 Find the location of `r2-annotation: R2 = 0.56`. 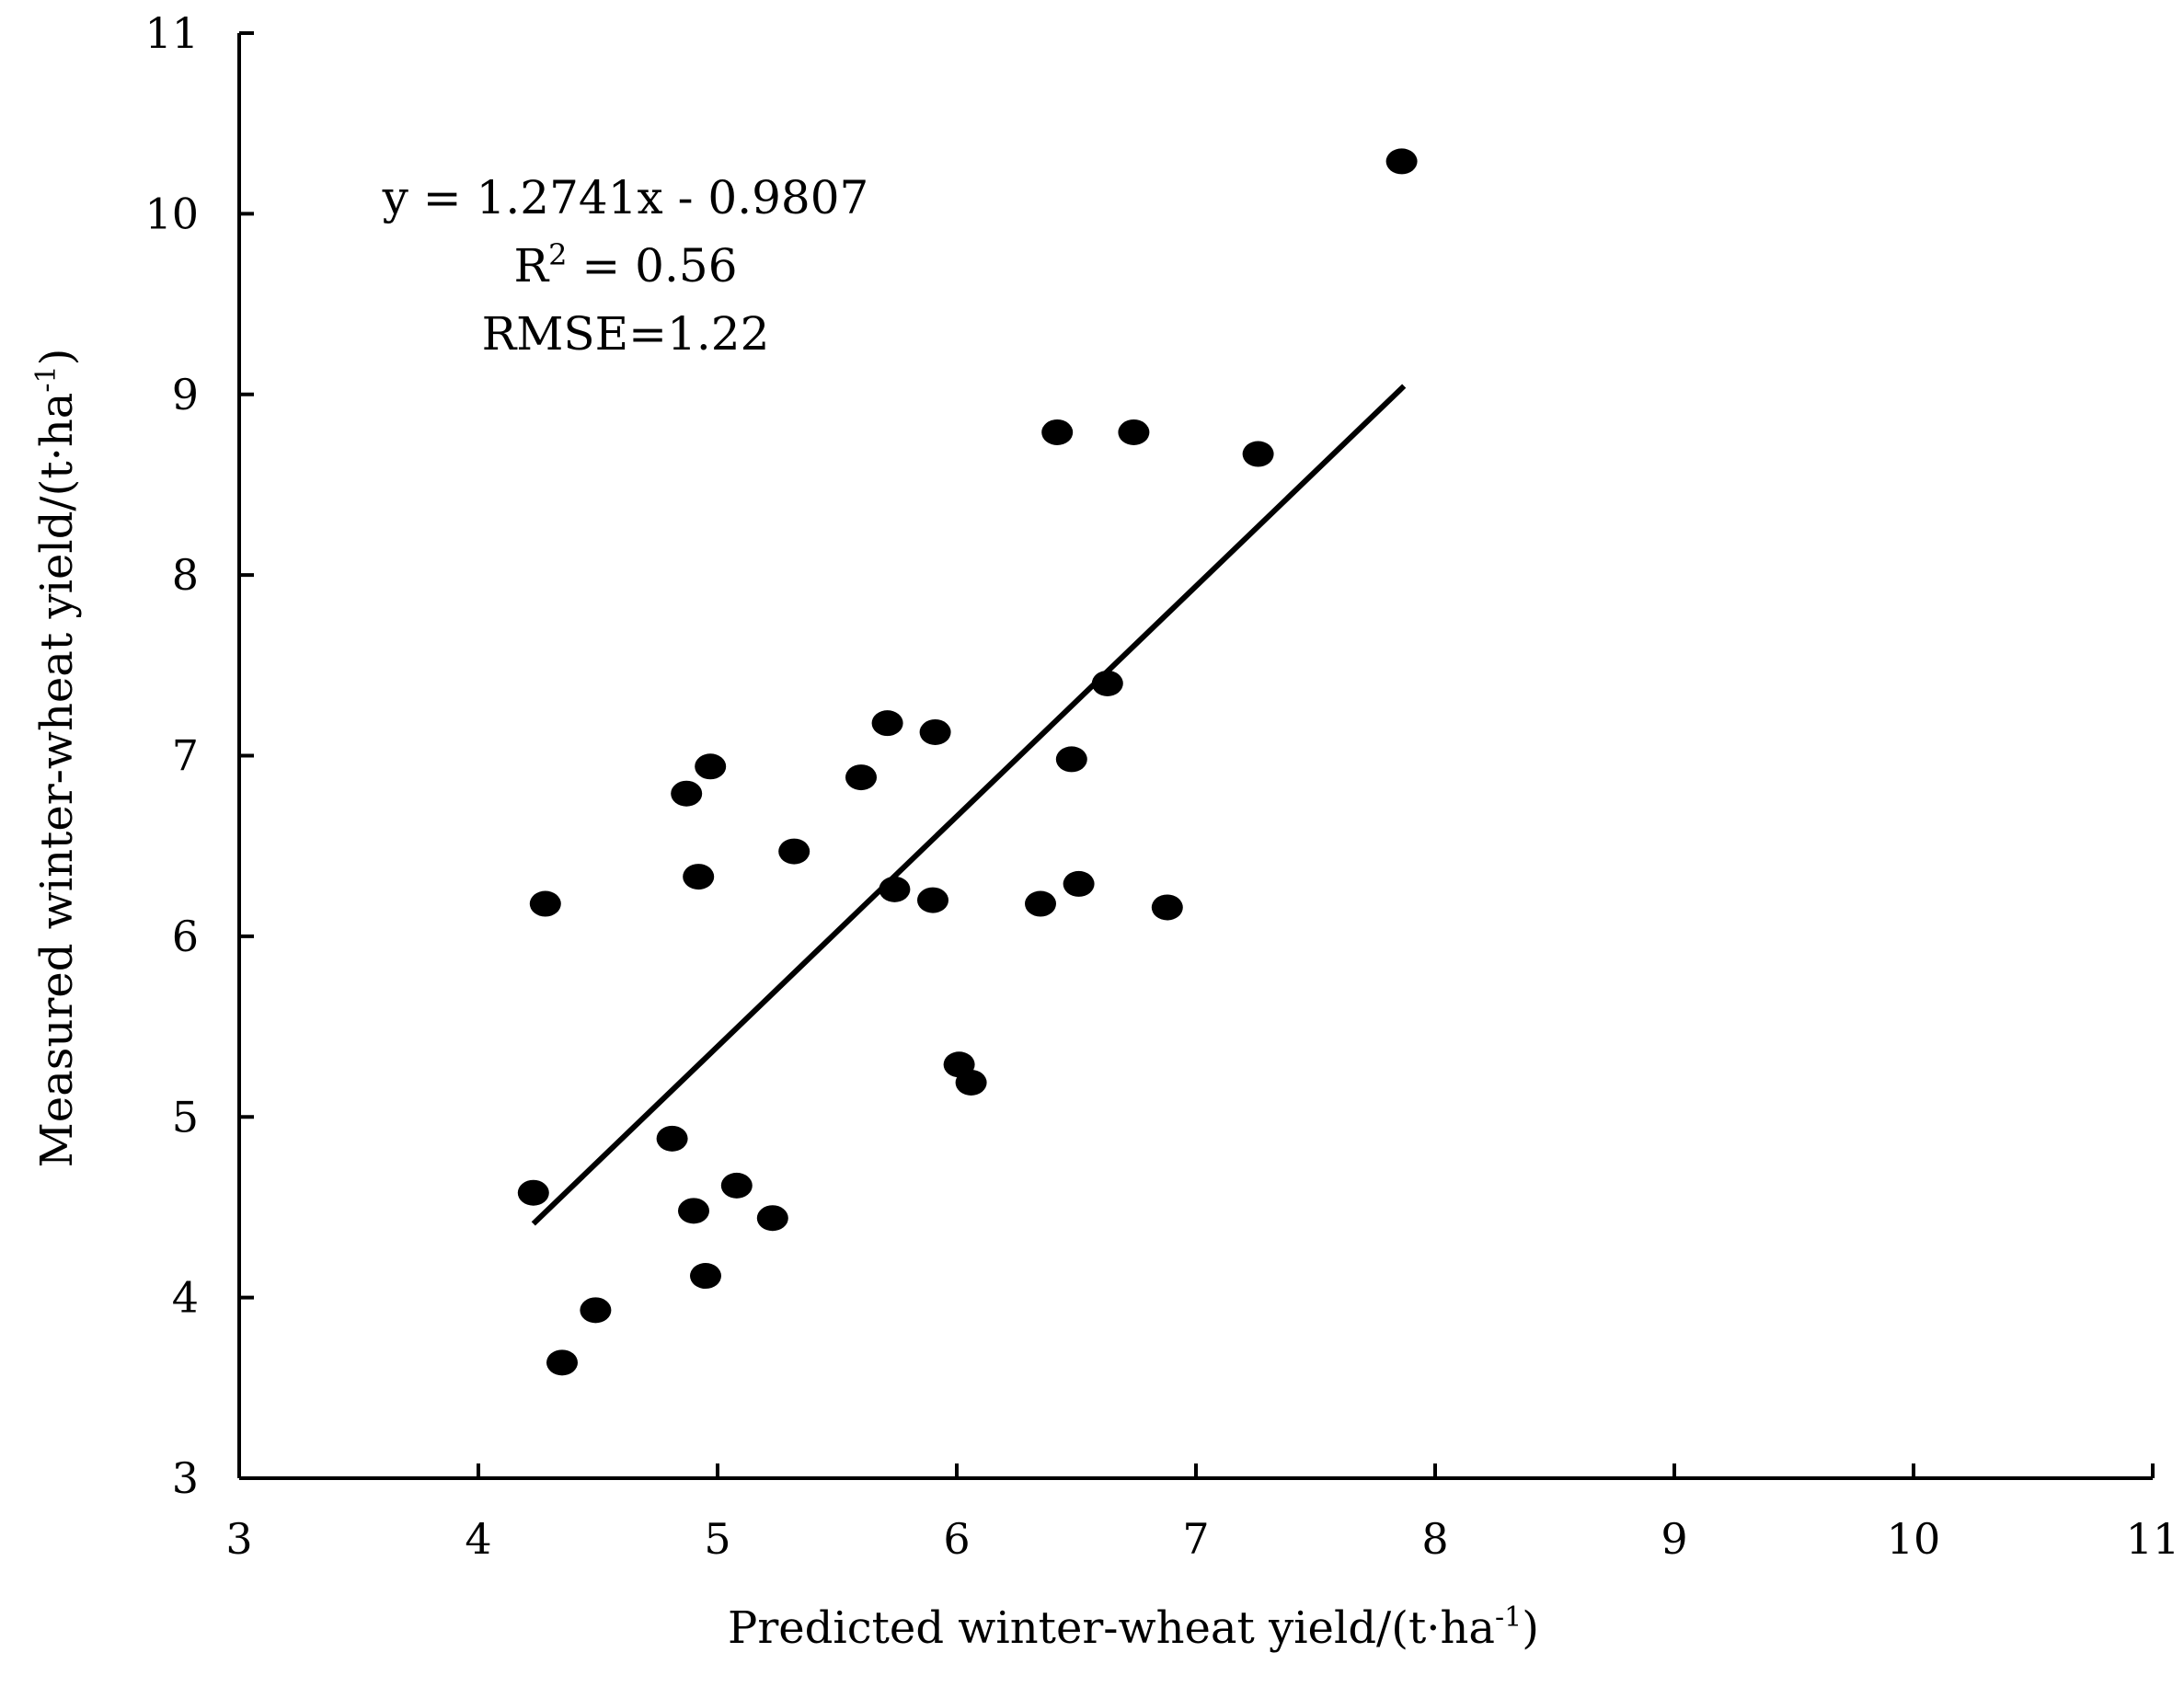

r2-annotation: R2 = 0.56 is located at coordinates (625, 265).